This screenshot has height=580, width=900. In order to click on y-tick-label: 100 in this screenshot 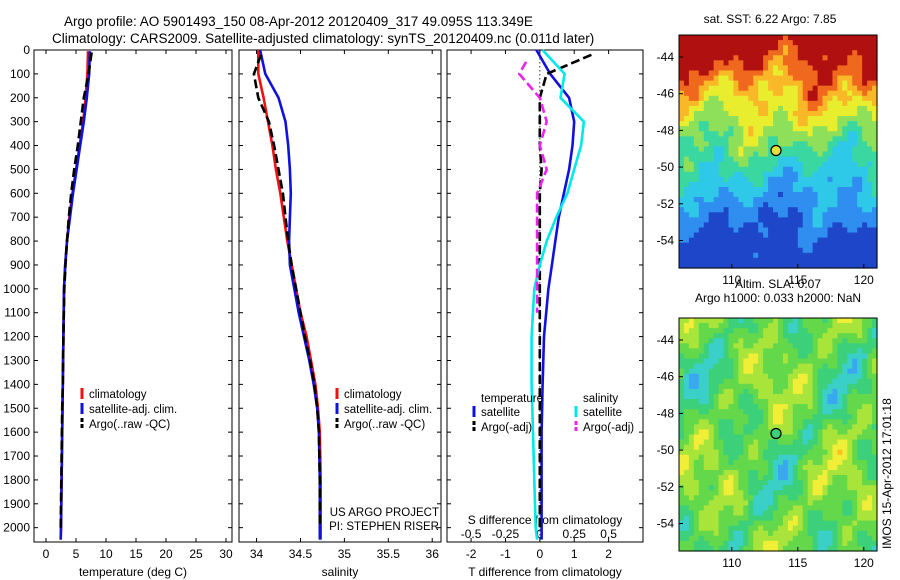, I will do `click(20, 74)`.